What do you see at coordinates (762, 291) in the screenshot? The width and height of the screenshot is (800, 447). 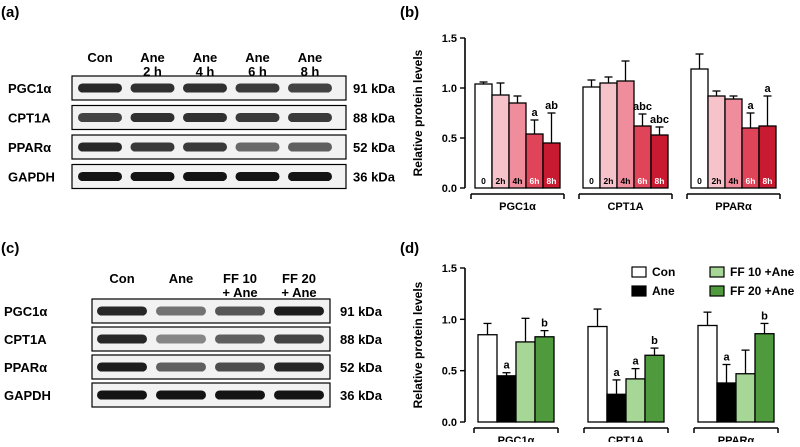 I see `legend-label: FF 20 +Ane` at bounding box center [762, 291].